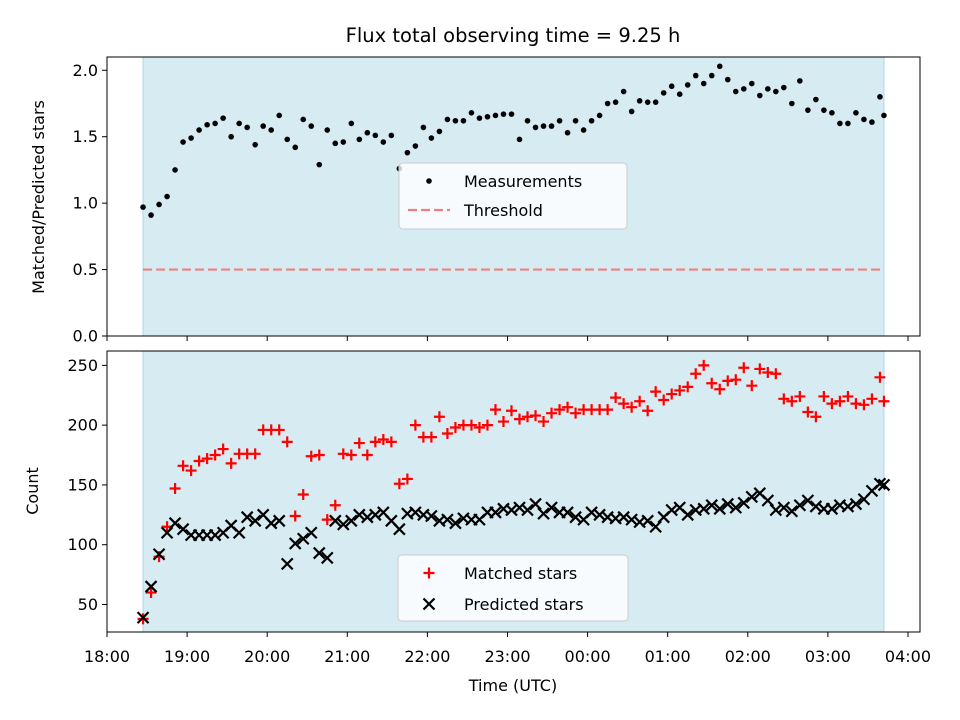 The image size is (960, 720). What do you see at coordinates (429, 573) in the screenshot?
I see `legend-marker-matched` at bounding box center [429, 573].